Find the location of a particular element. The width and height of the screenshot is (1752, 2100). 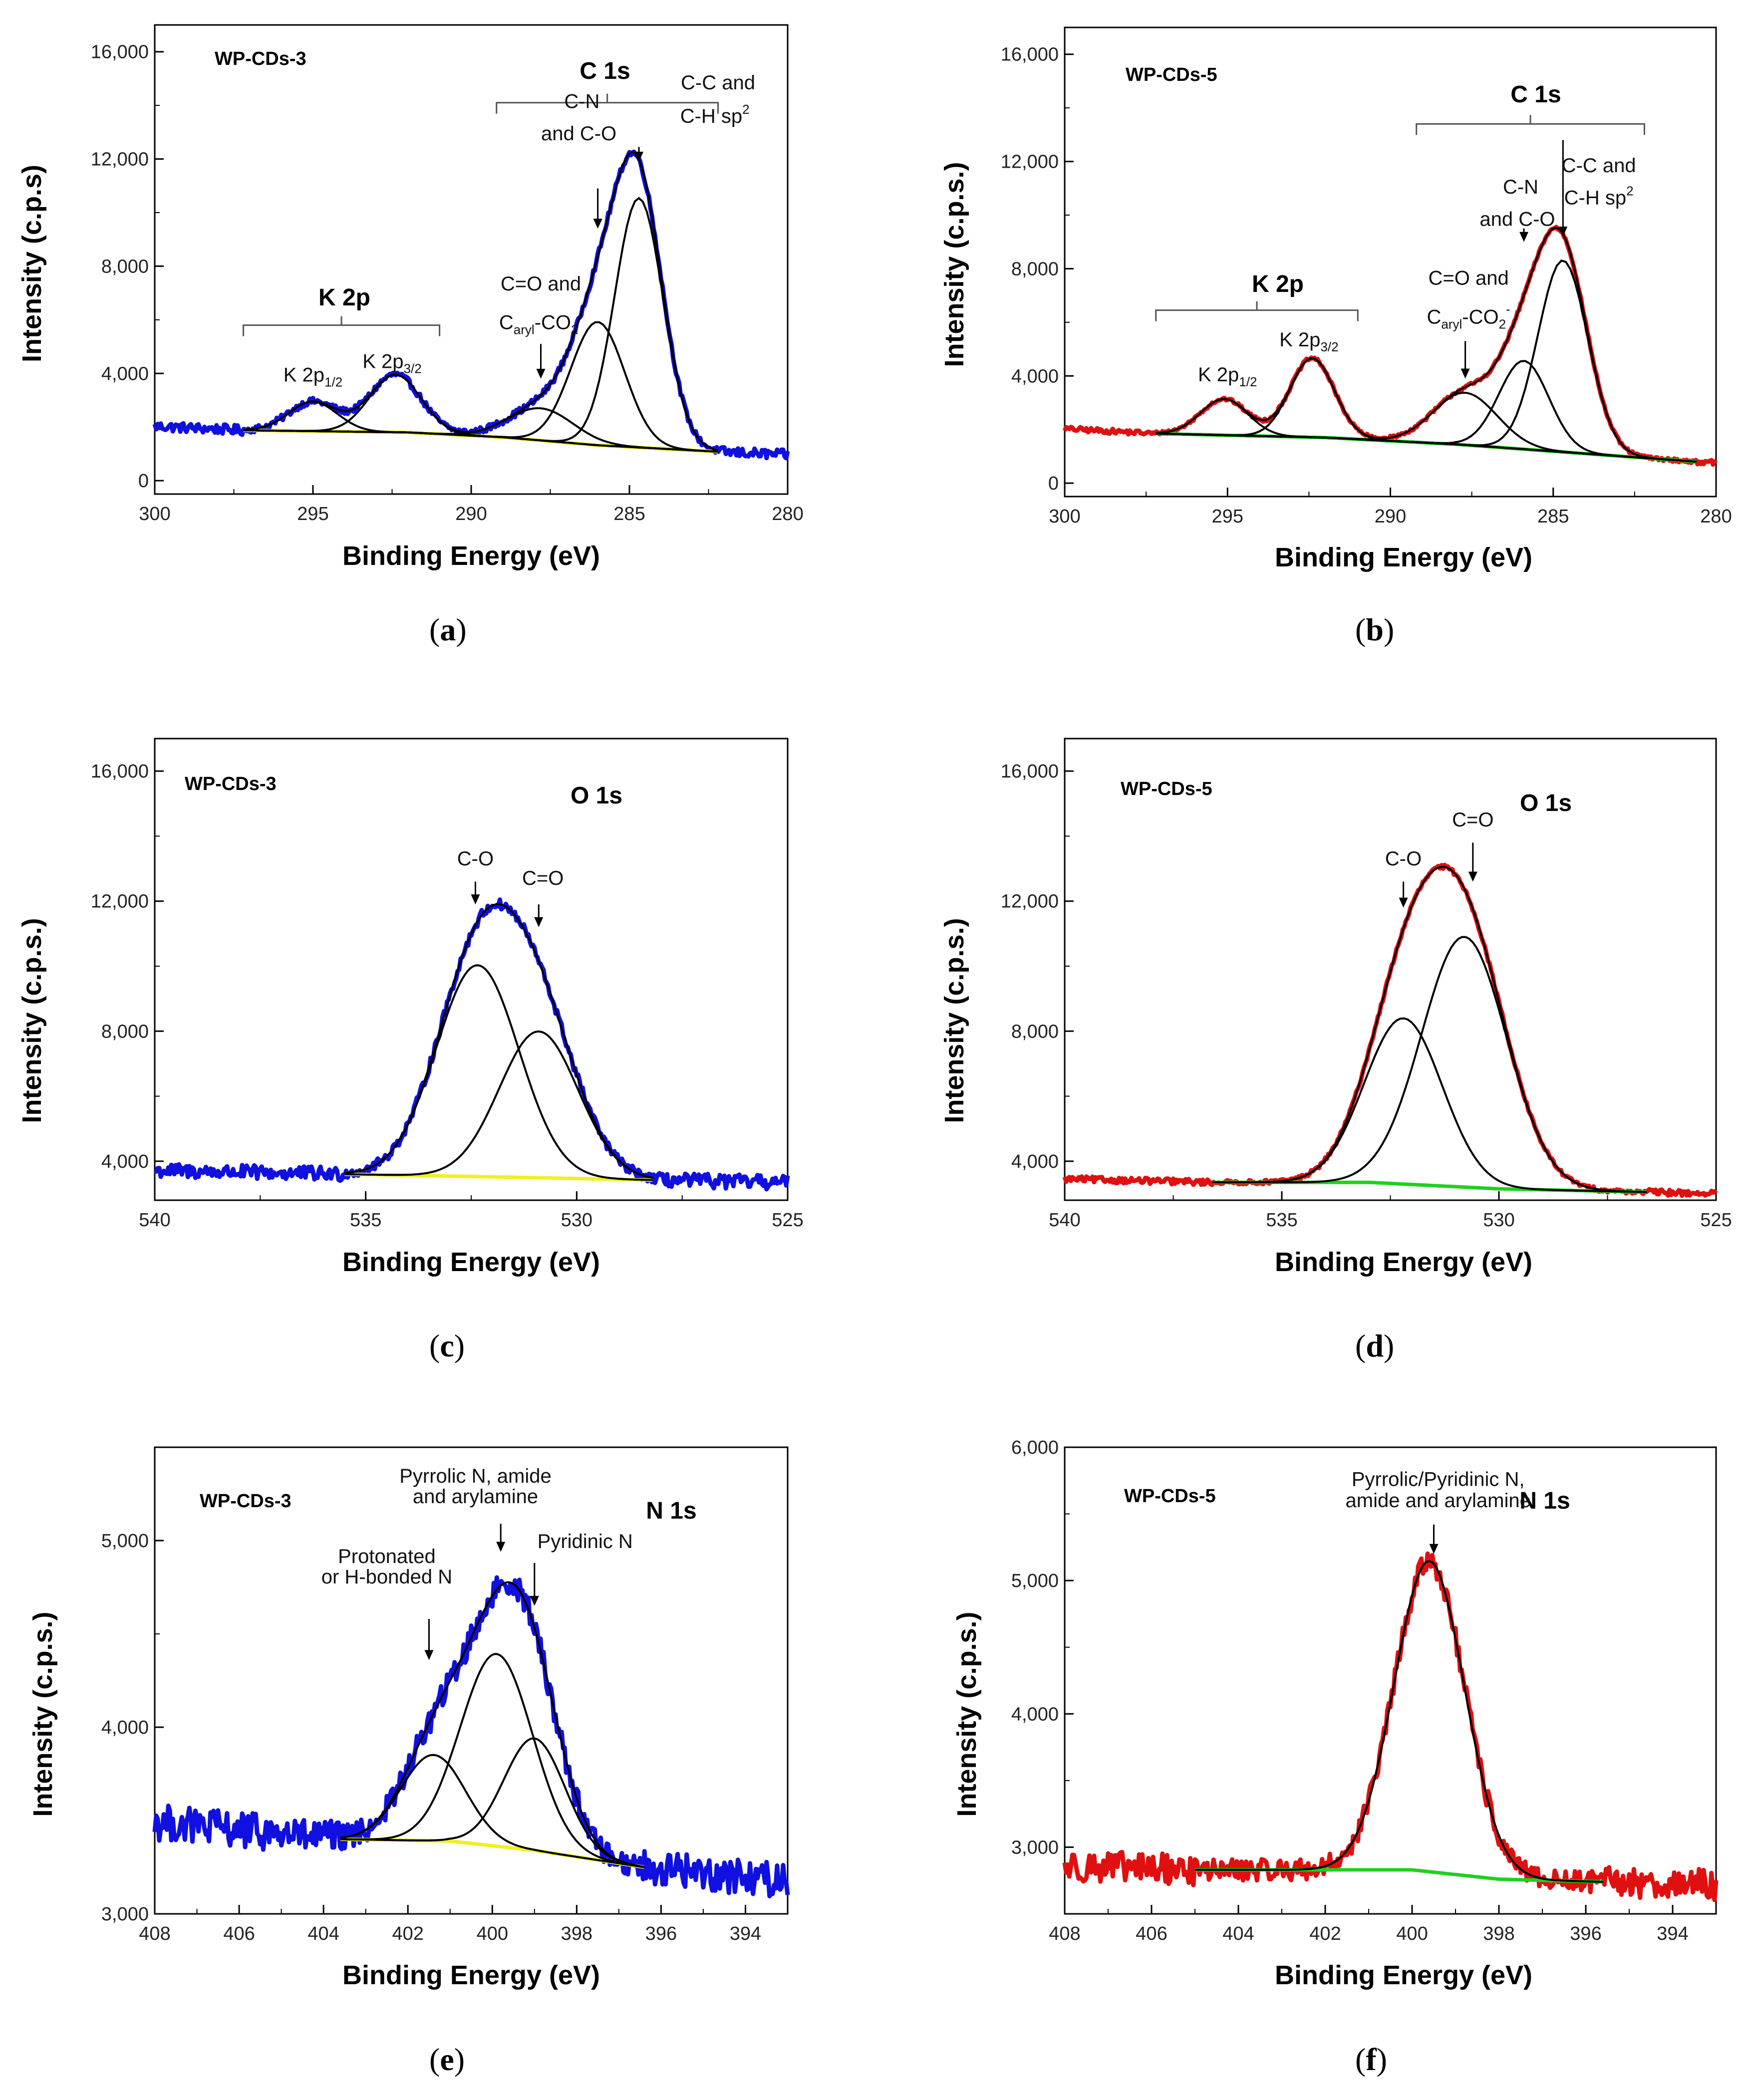

chart-d-ytick-label: 16,000 is located at coordinates (1030, 771).